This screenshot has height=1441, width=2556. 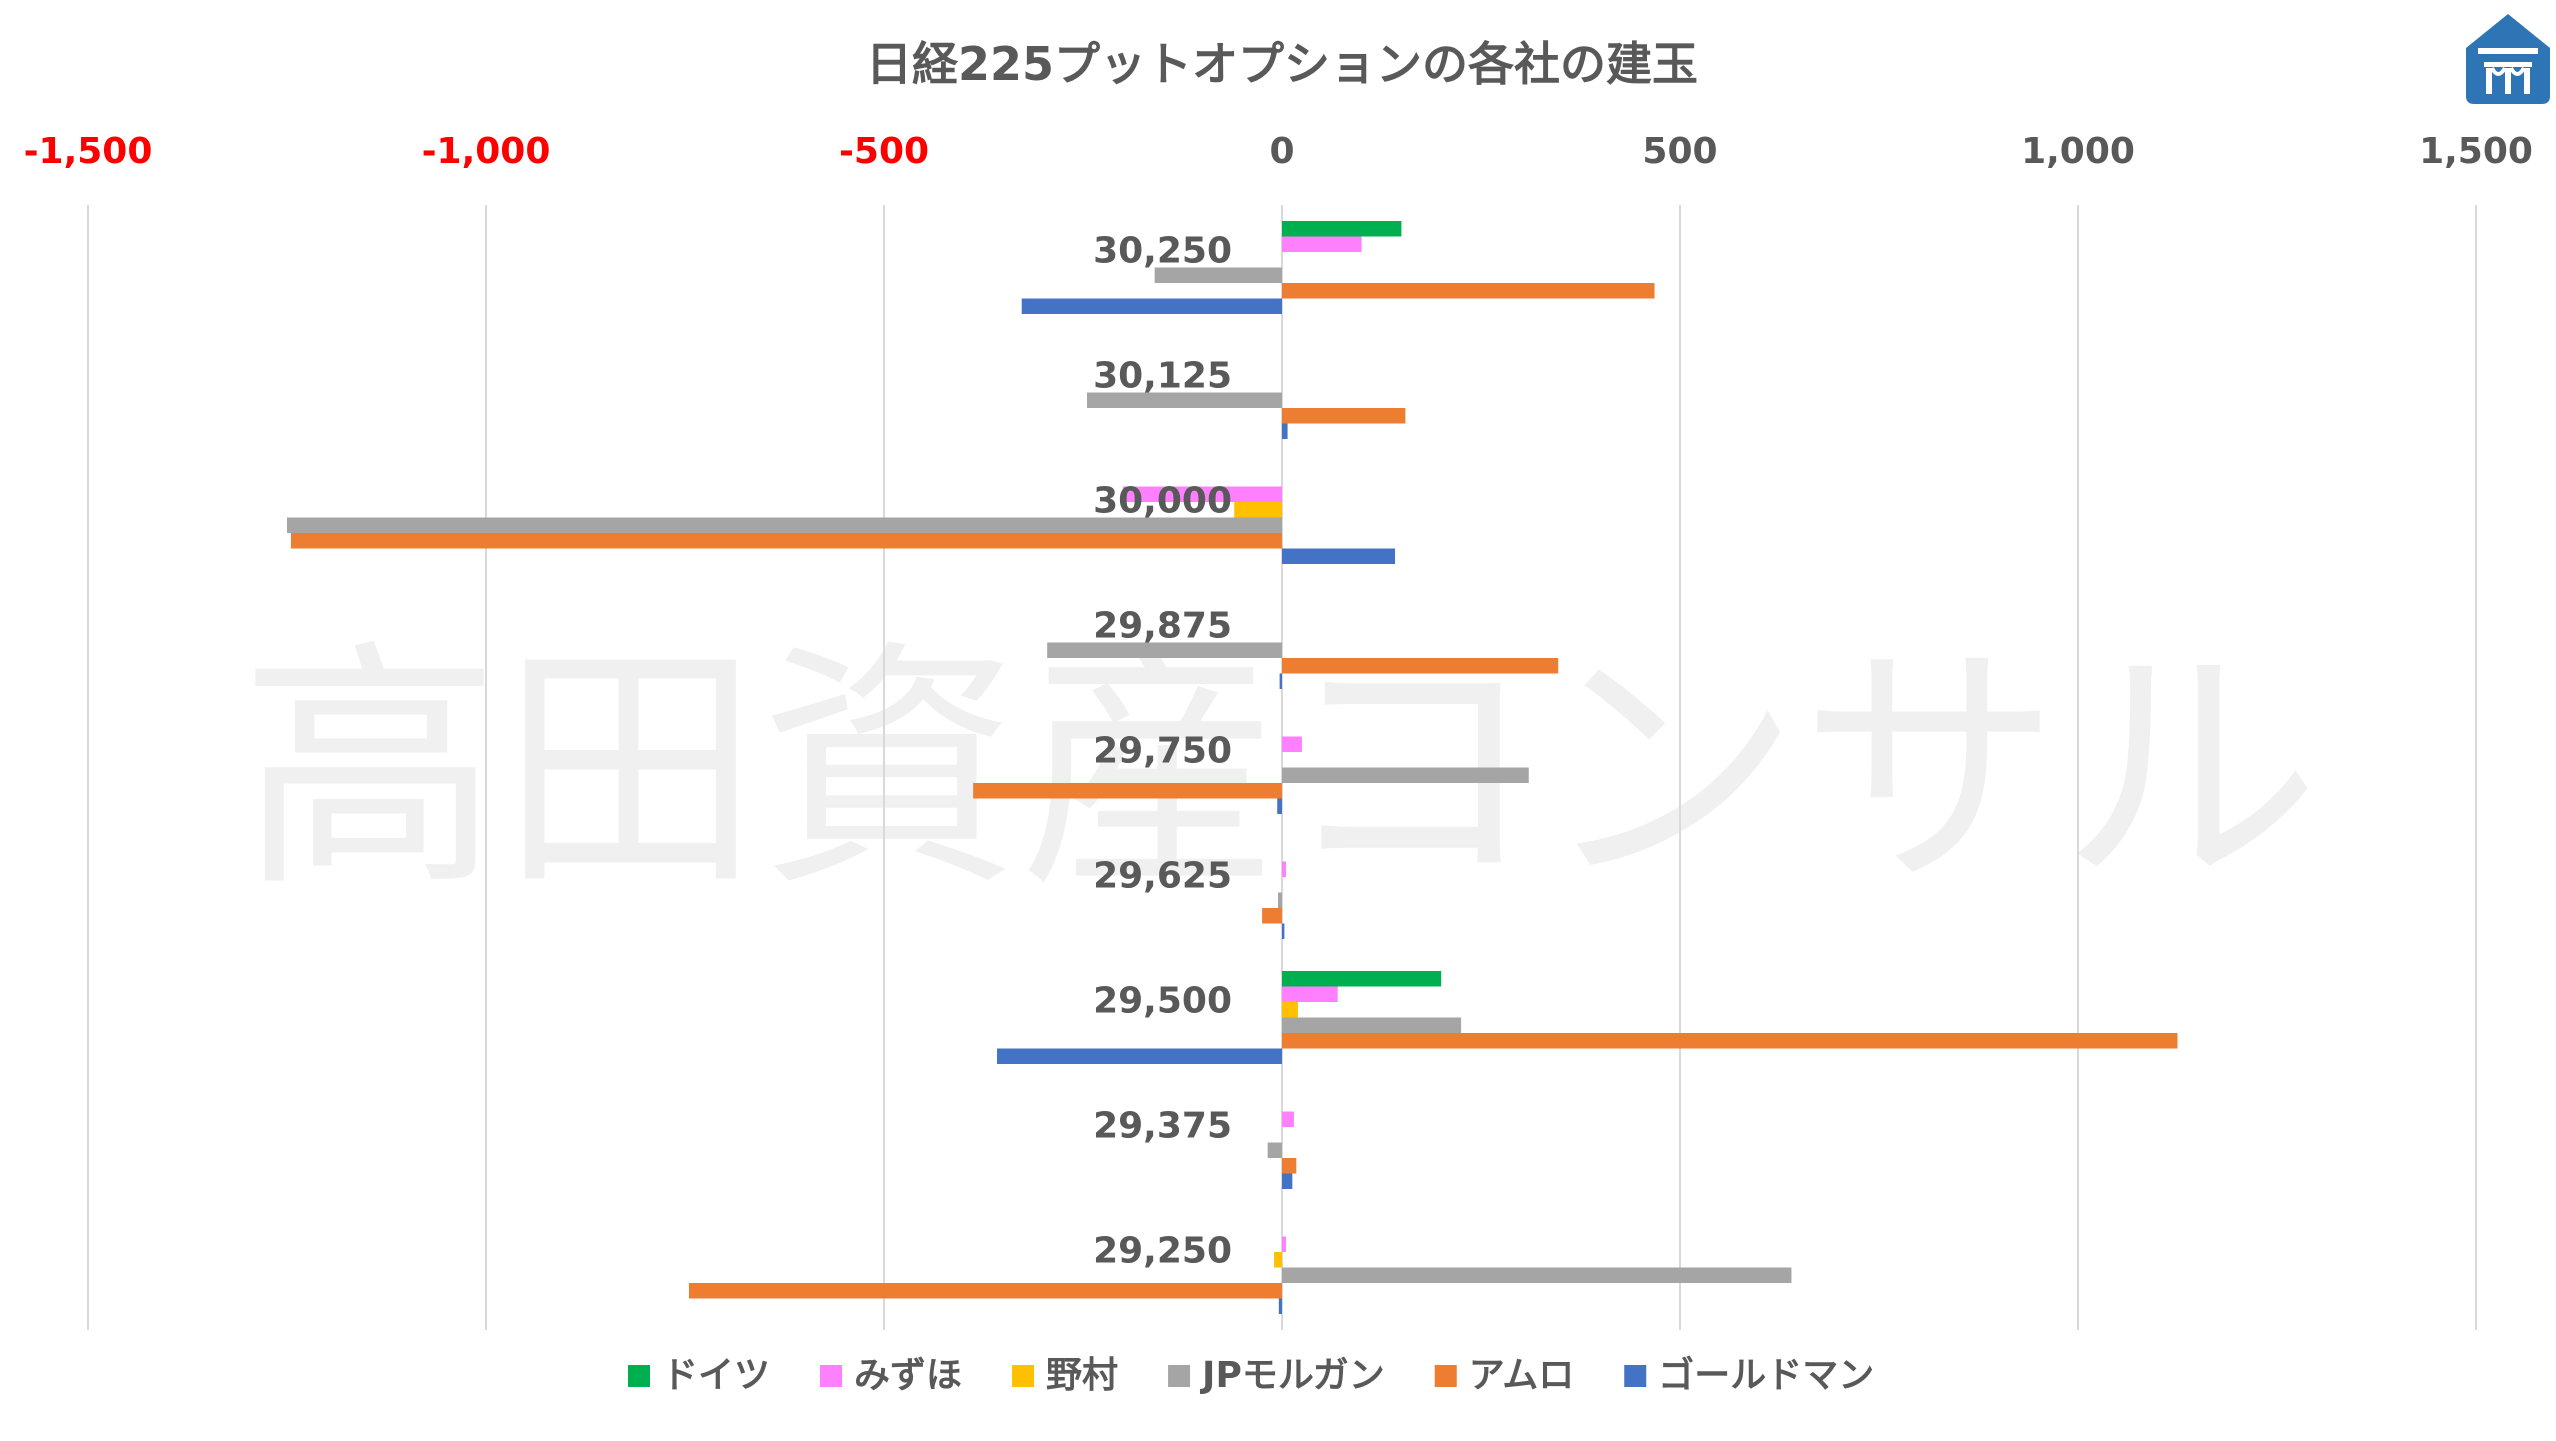 I want to click on category-label: 30,250, so click(x=1162, y=251).